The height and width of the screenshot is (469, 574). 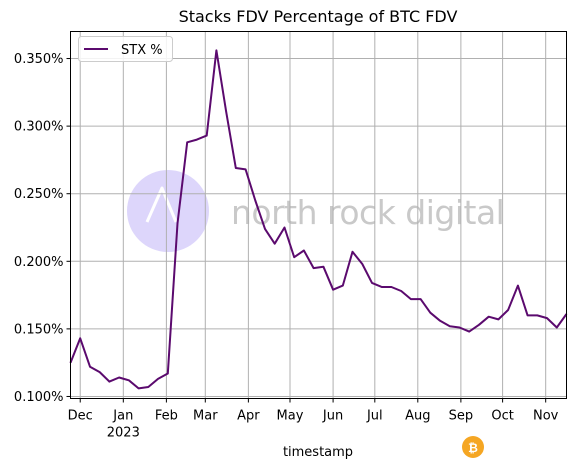 What do you see at coordinates (39, 329) in the screenshot?
I see `y-tick-label: 0.150%` at bounding box center [39, 329].